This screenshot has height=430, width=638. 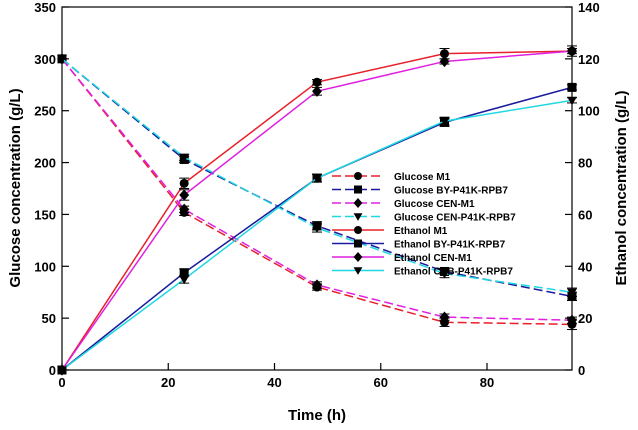 What do you see at coordinates (585, 214) in the screenshot?
I see `y-right-tick-label: 60` at bounding box center [585, 214].